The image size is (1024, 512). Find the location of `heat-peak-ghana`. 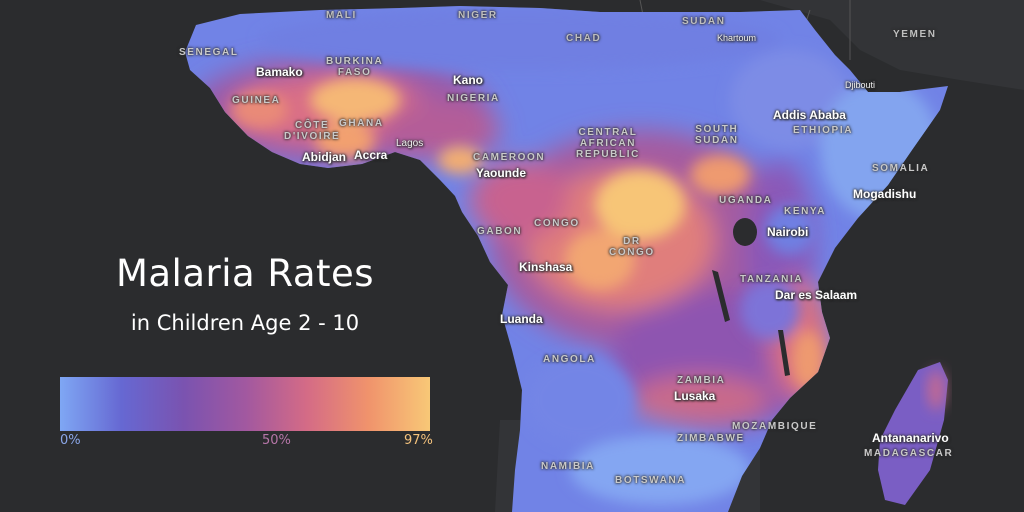

heat-peak-ghana is located at coordinates (345, 140).